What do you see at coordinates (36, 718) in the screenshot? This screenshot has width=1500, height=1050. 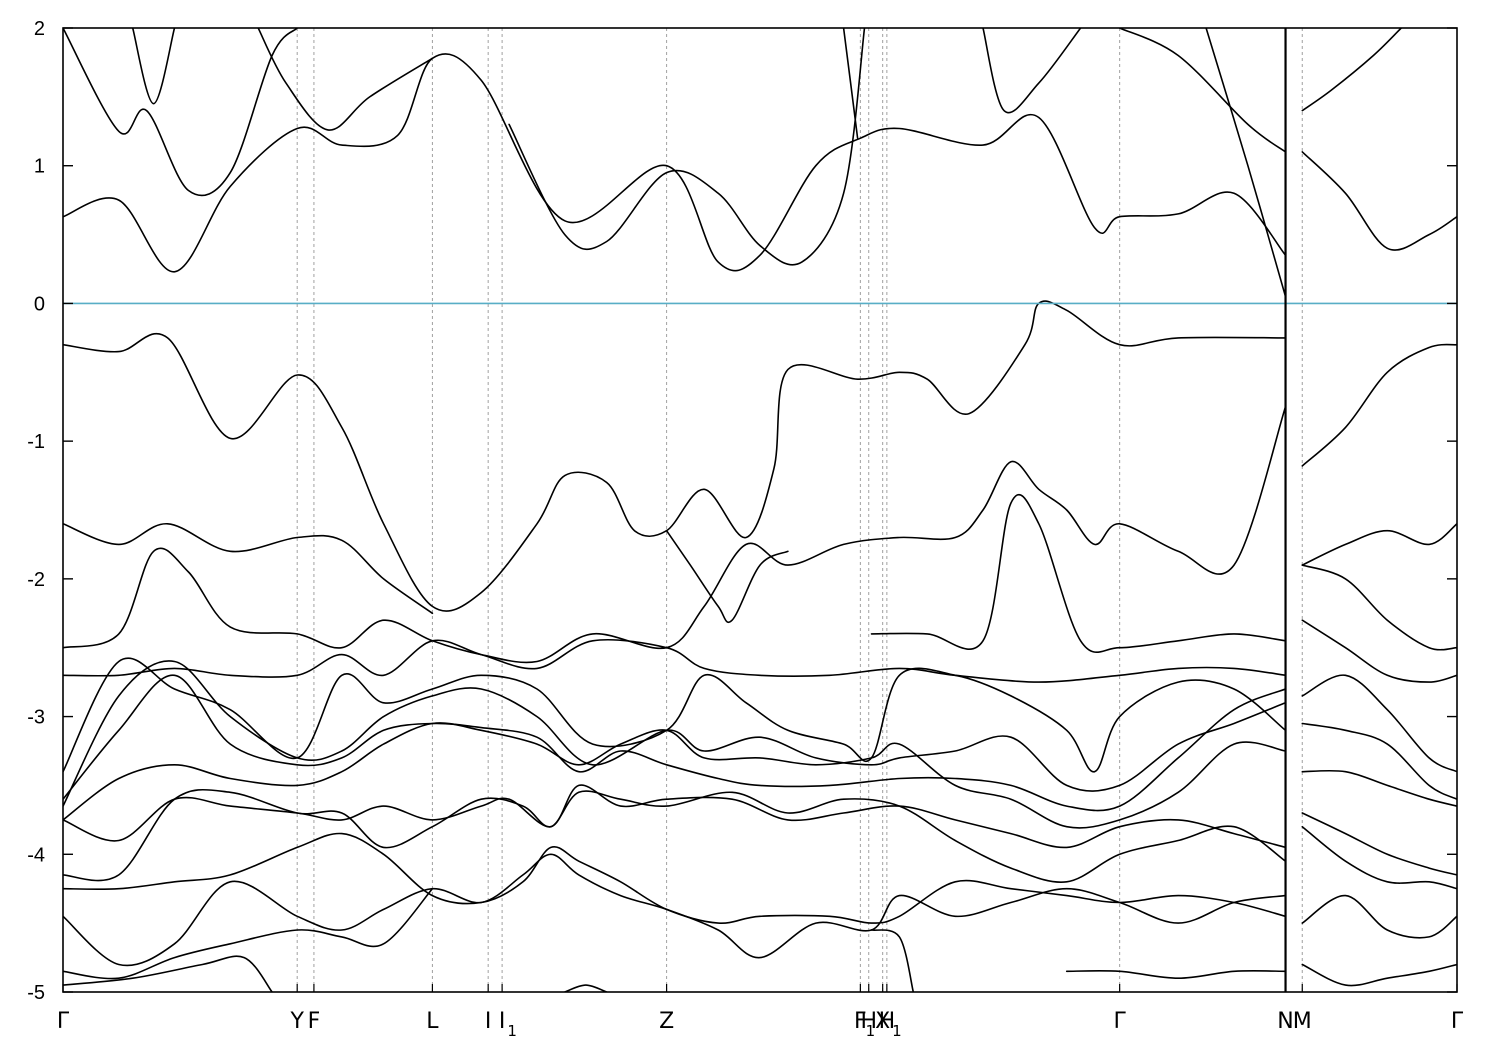 I see `y-tick-label: -3` at bounding box center [36, 718].